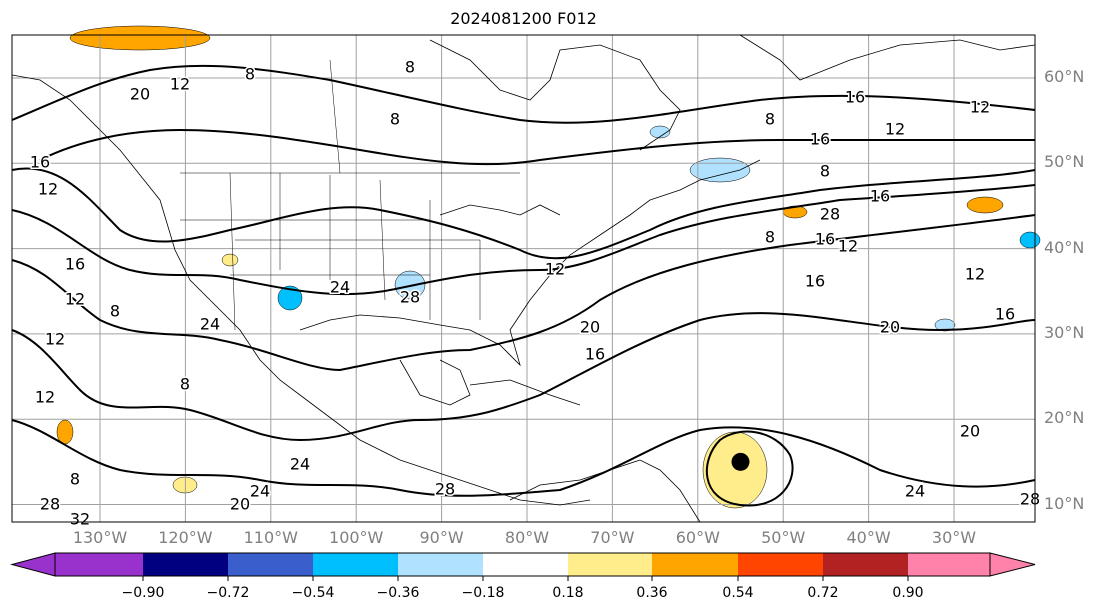  I want to click on colorbar-tick-label: −0.36, so click(398, 593).